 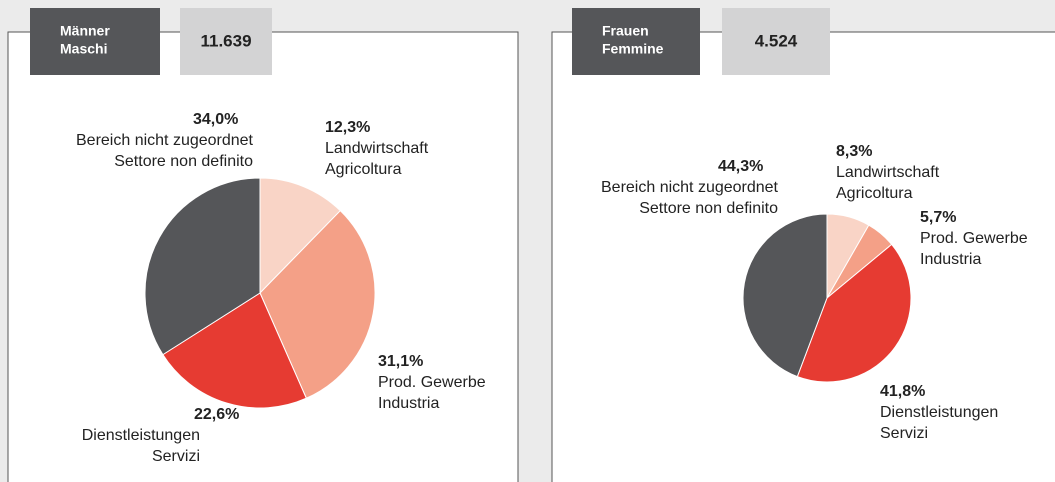 I want to click on panel-title: Männer, so click(x=85, y=31).